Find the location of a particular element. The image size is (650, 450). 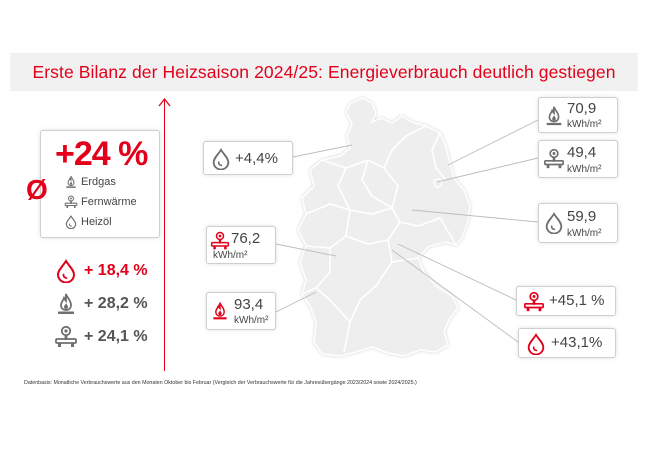

legend-item-heizoel: Heizöl is located at coordinates (88, 222).